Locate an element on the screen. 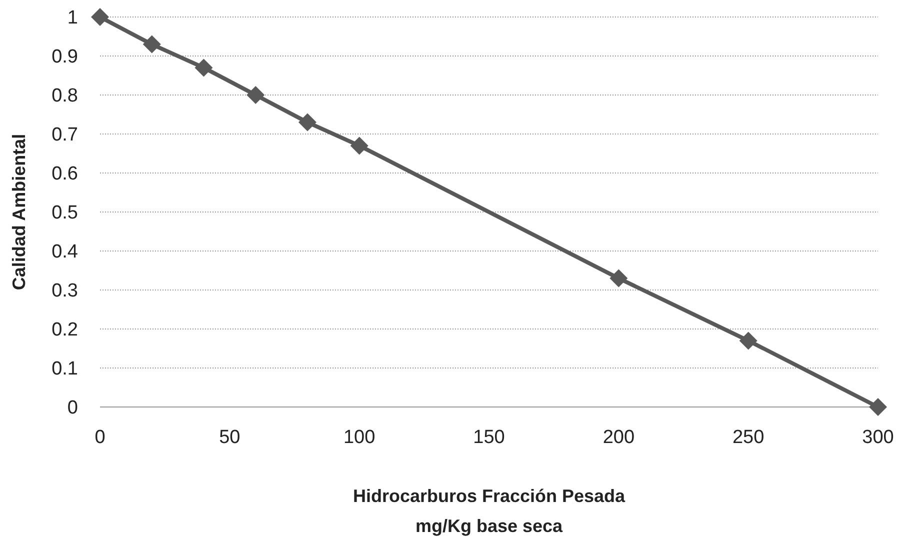 The image size is (905, 540). y-tick-label: 0 is located at coordinates (72, 408).